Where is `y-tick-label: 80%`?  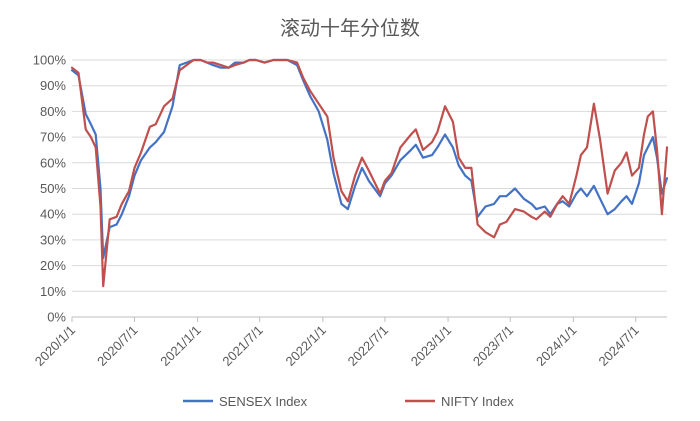
y-tick-label: 80% is located at coordinates (53, 111).